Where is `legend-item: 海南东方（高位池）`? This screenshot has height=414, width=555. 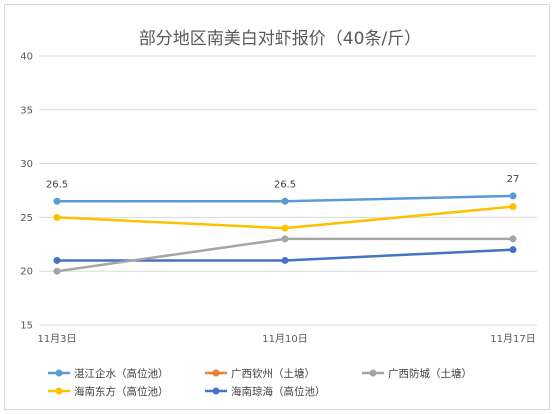
legend-item: 海南东方（高位池） is located at coordinates (108, 391).